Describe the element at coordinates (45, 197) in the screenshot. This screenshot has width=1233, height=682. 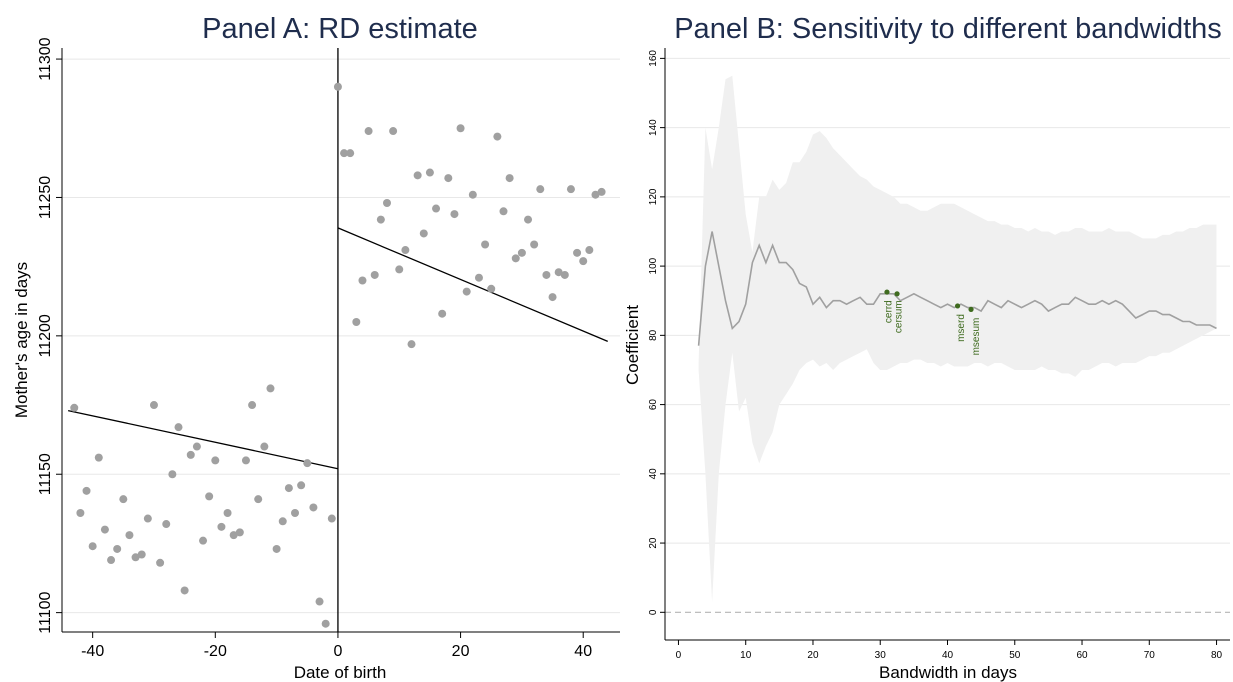
I see `panel-a-y-tick-label-3: 11250` at that location.